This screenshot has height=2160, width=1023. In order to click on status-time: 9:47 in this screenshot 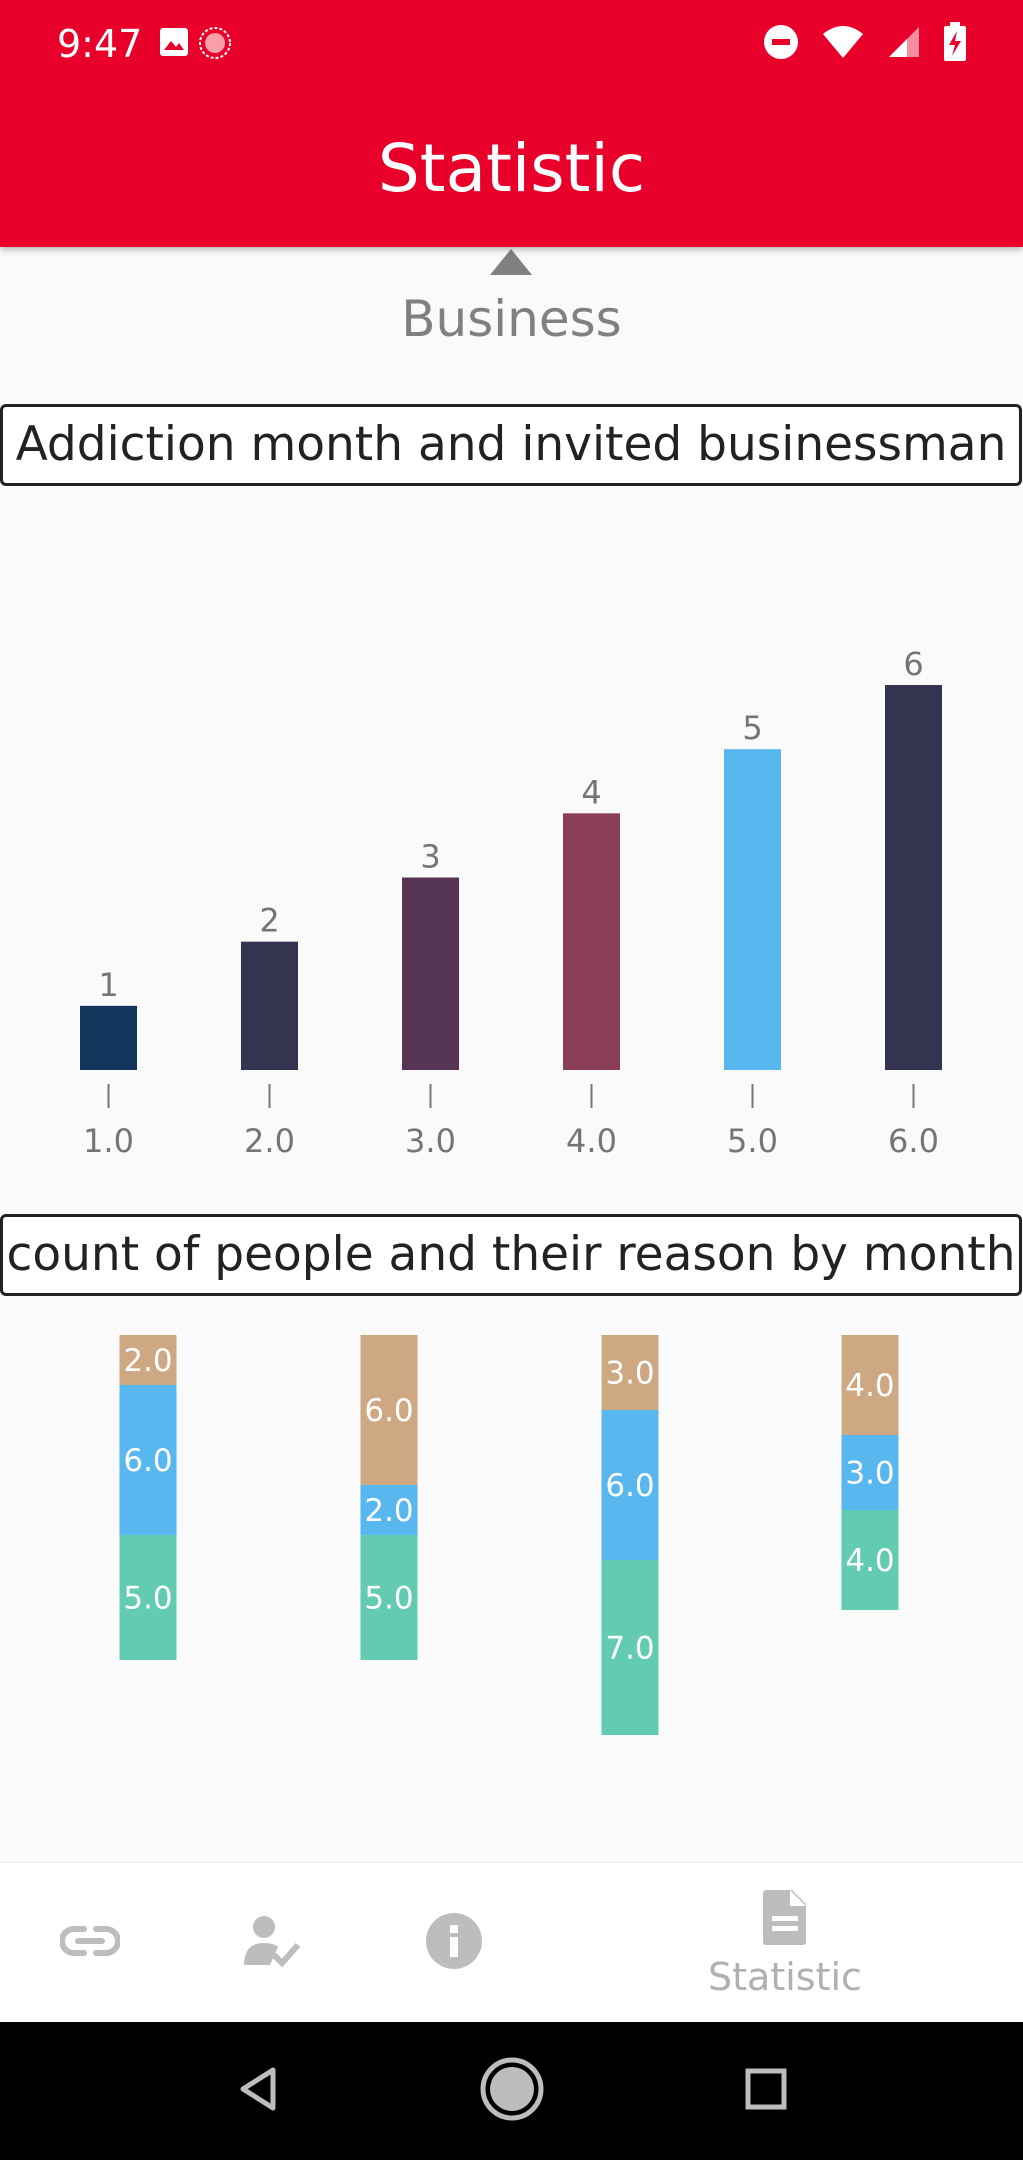, I will do `click(100, 44)`.